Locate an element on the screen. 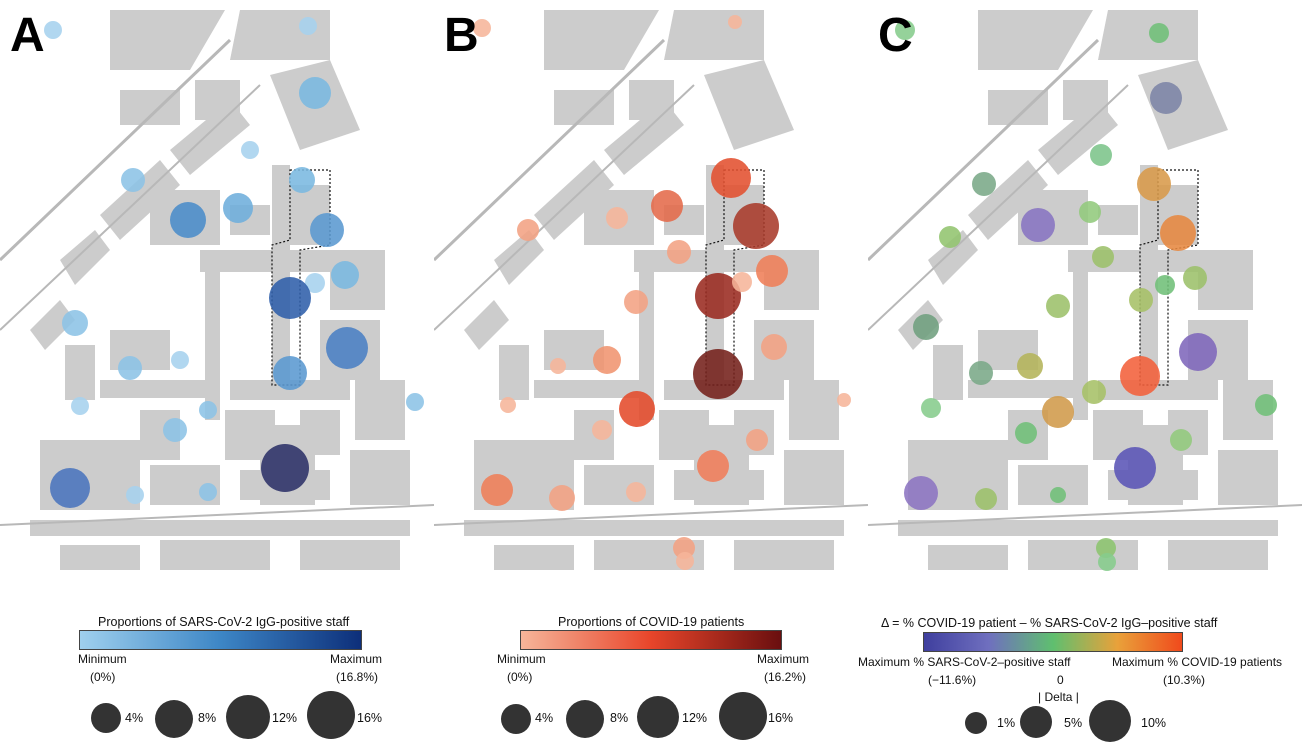 The height and width of the screenshot is (742, 1302). legend-a-gradient-bar is located at coordinates (220, 640).